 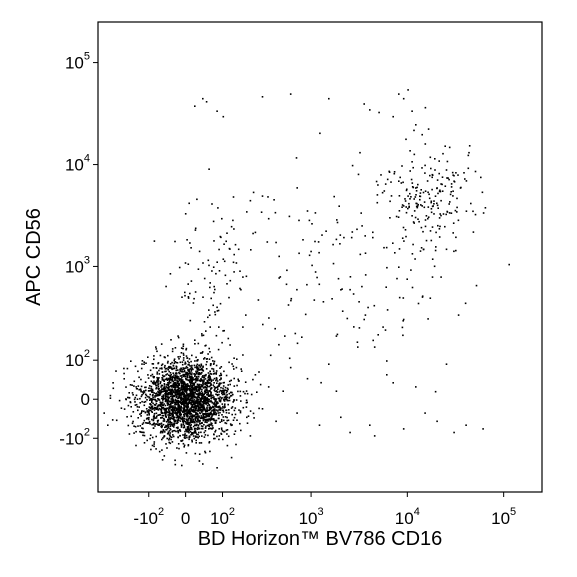 I want to click on x-axis-label: BD Horizon™ BV786 CD16, so click(x=320, y=539).